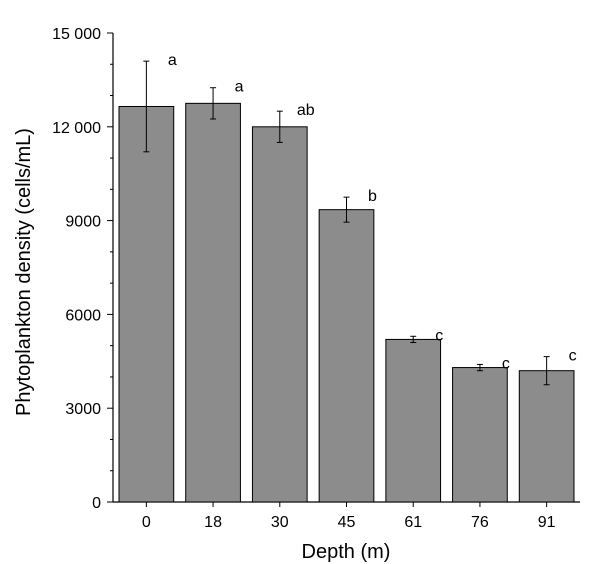  What do you see at coordinates (213, 522) in the screenshot?
I see `x-tick-label: 18` at bounding box center [213, 522].